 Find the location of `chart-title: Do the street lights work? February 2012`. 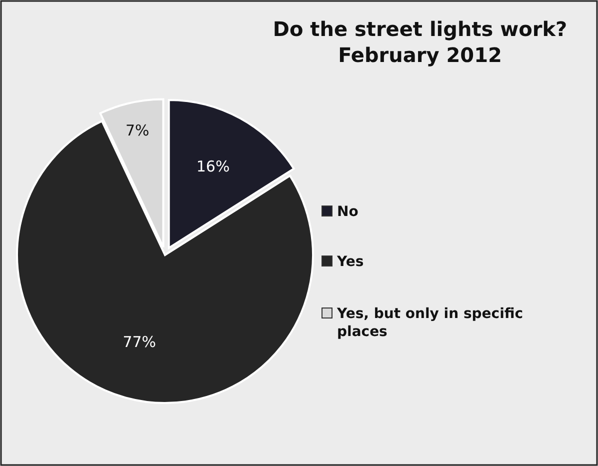

chart-title: Do the street lights work? February 2012 is located at coordinates (420, 42).